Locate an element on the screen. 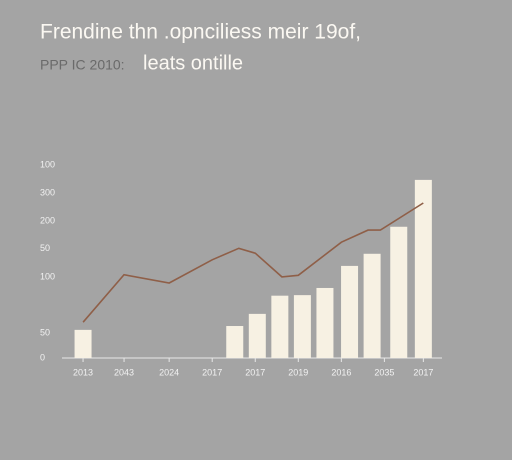 The width and height of the screenshot is (512, 460). subtitle-prefix: PPP IC 2010: is located at coordinates (82, 65).